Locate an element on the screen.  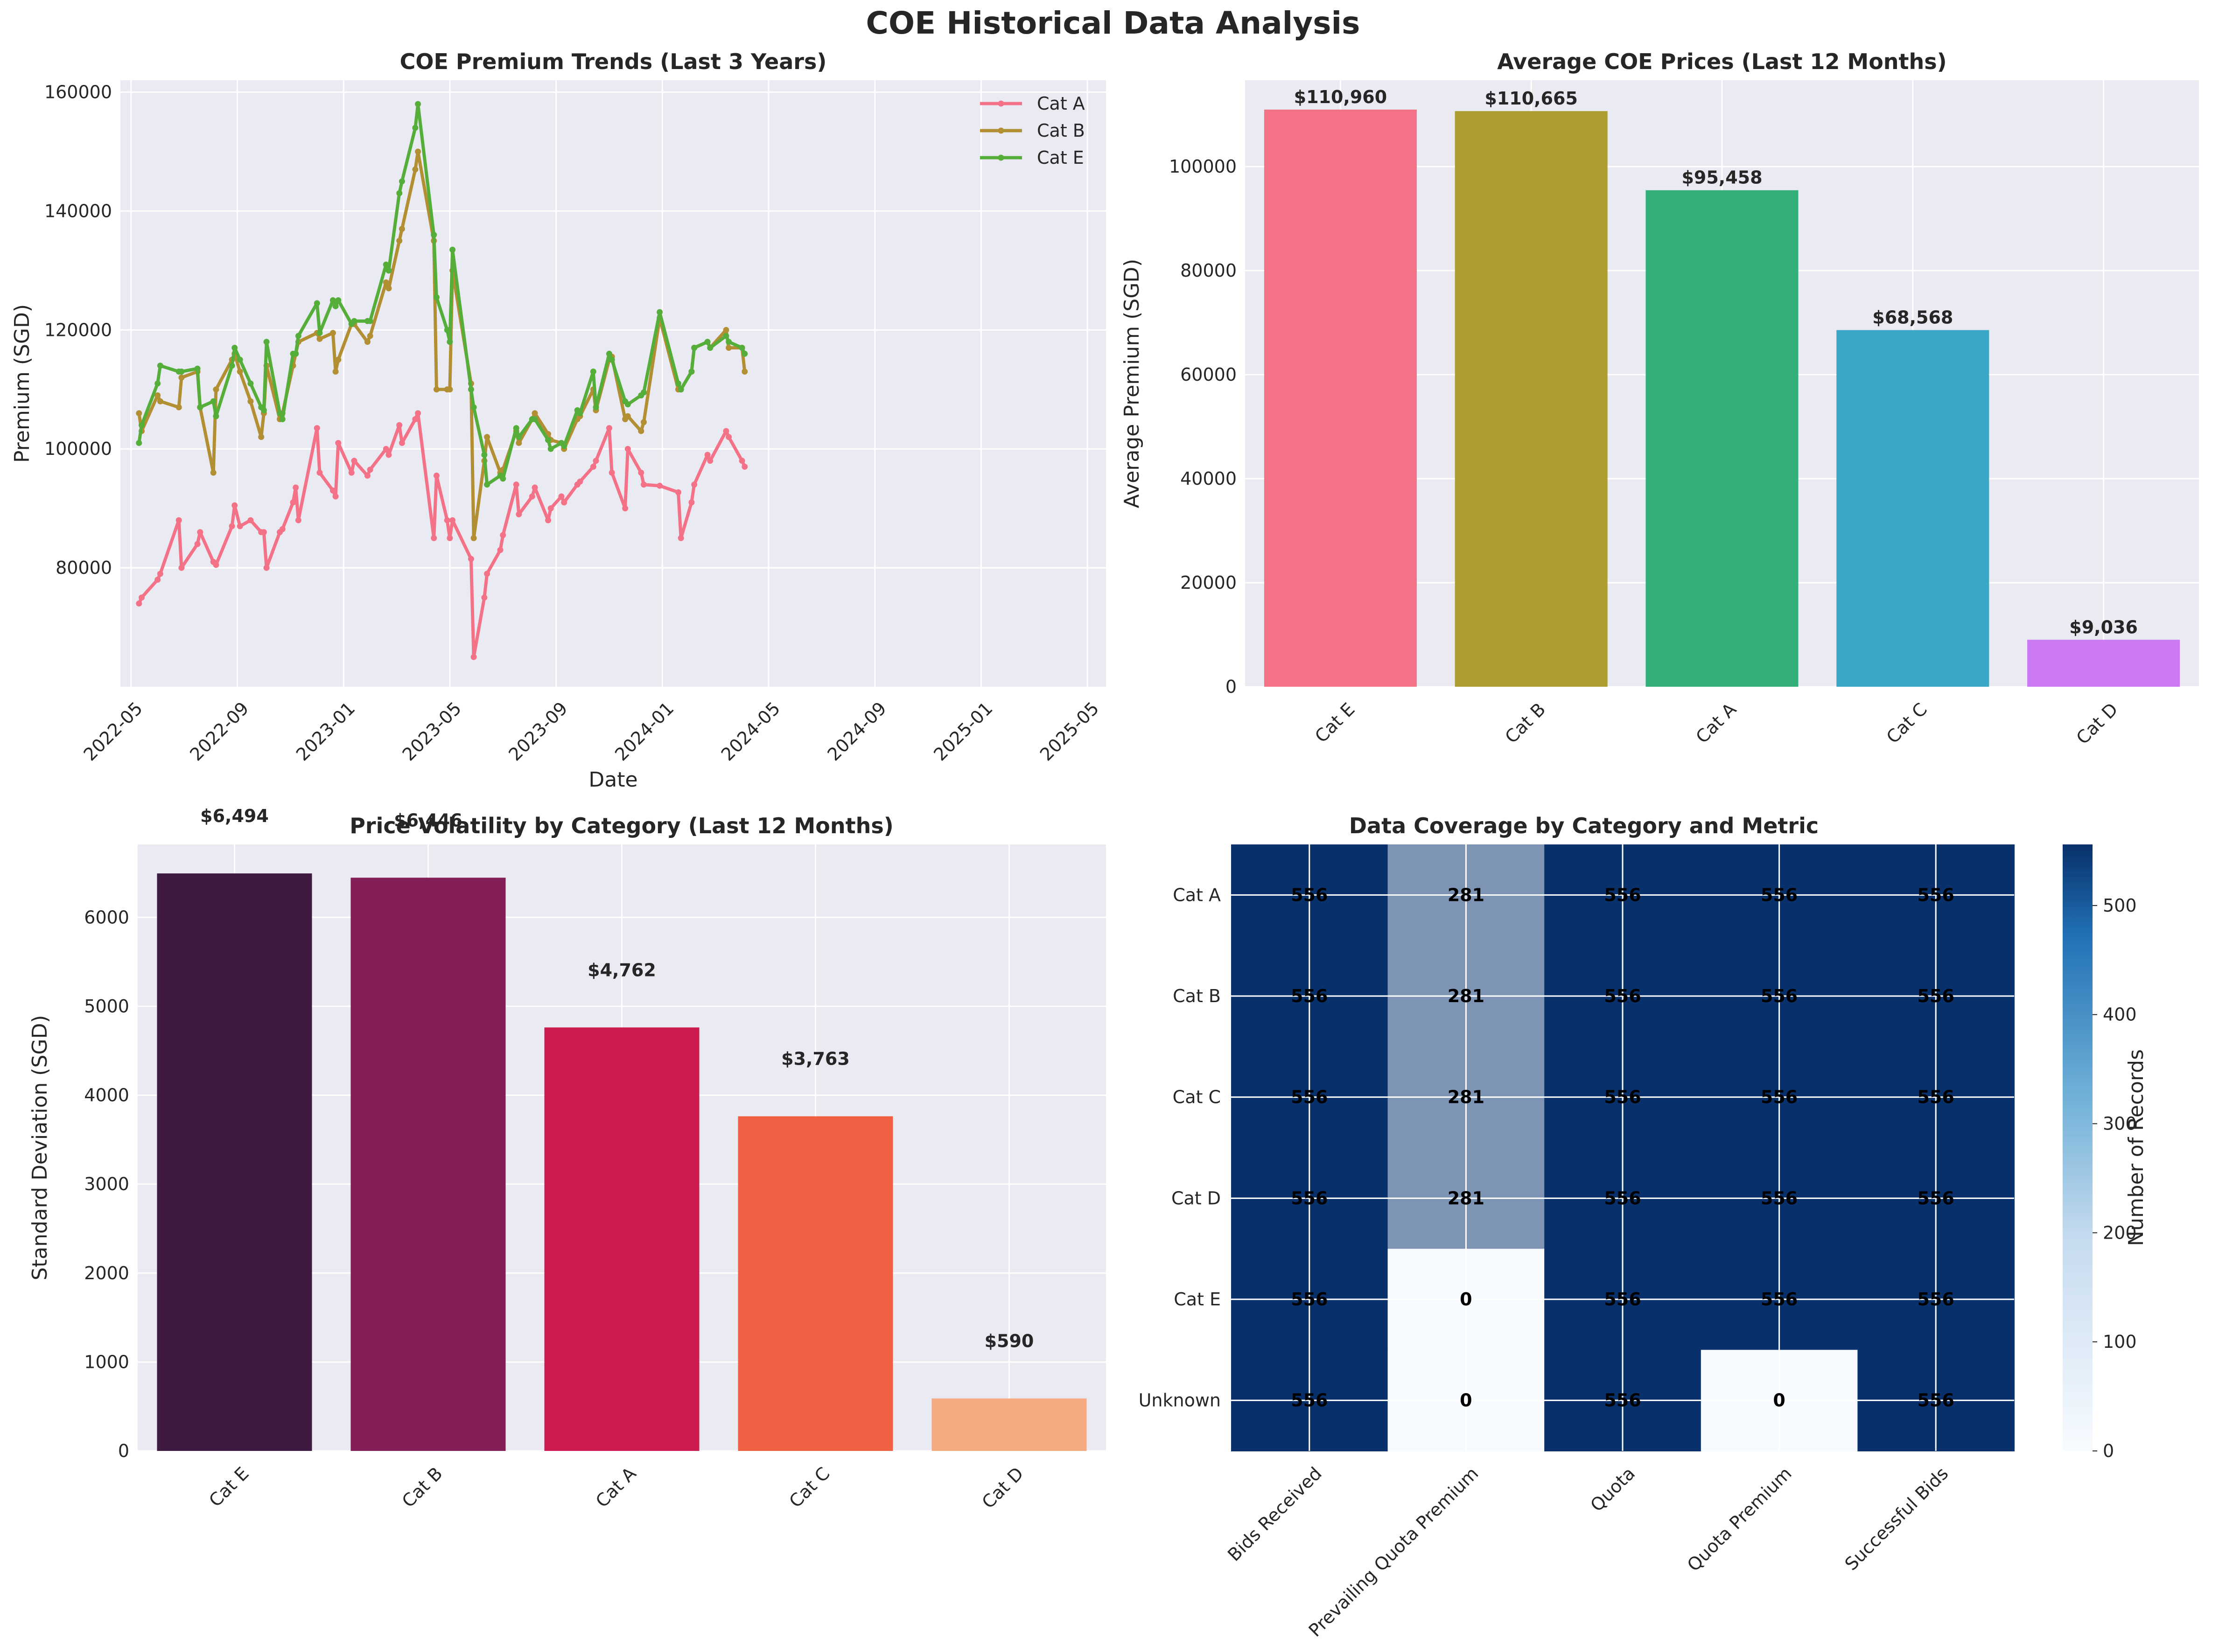
data-label: $590 is located at coordinates (1009, 1341).